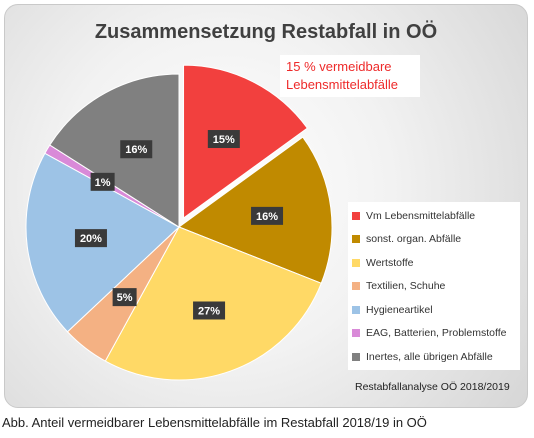  I want to click on legend-label: Inertes, alle übrigen Abfälle, so click(429, 356).